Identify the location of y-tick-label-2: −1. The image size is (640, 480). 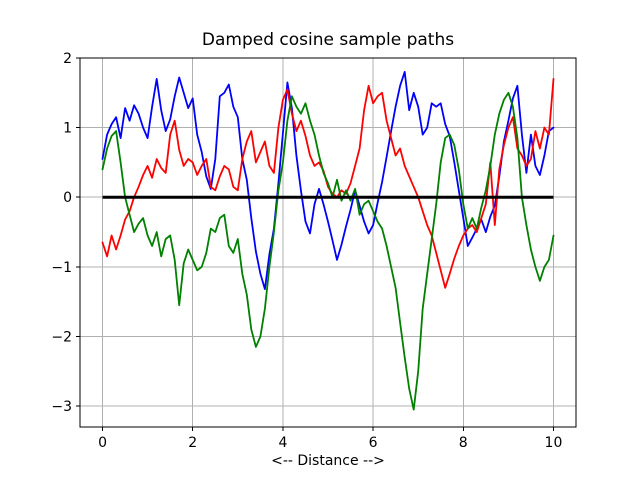
(61, 268).